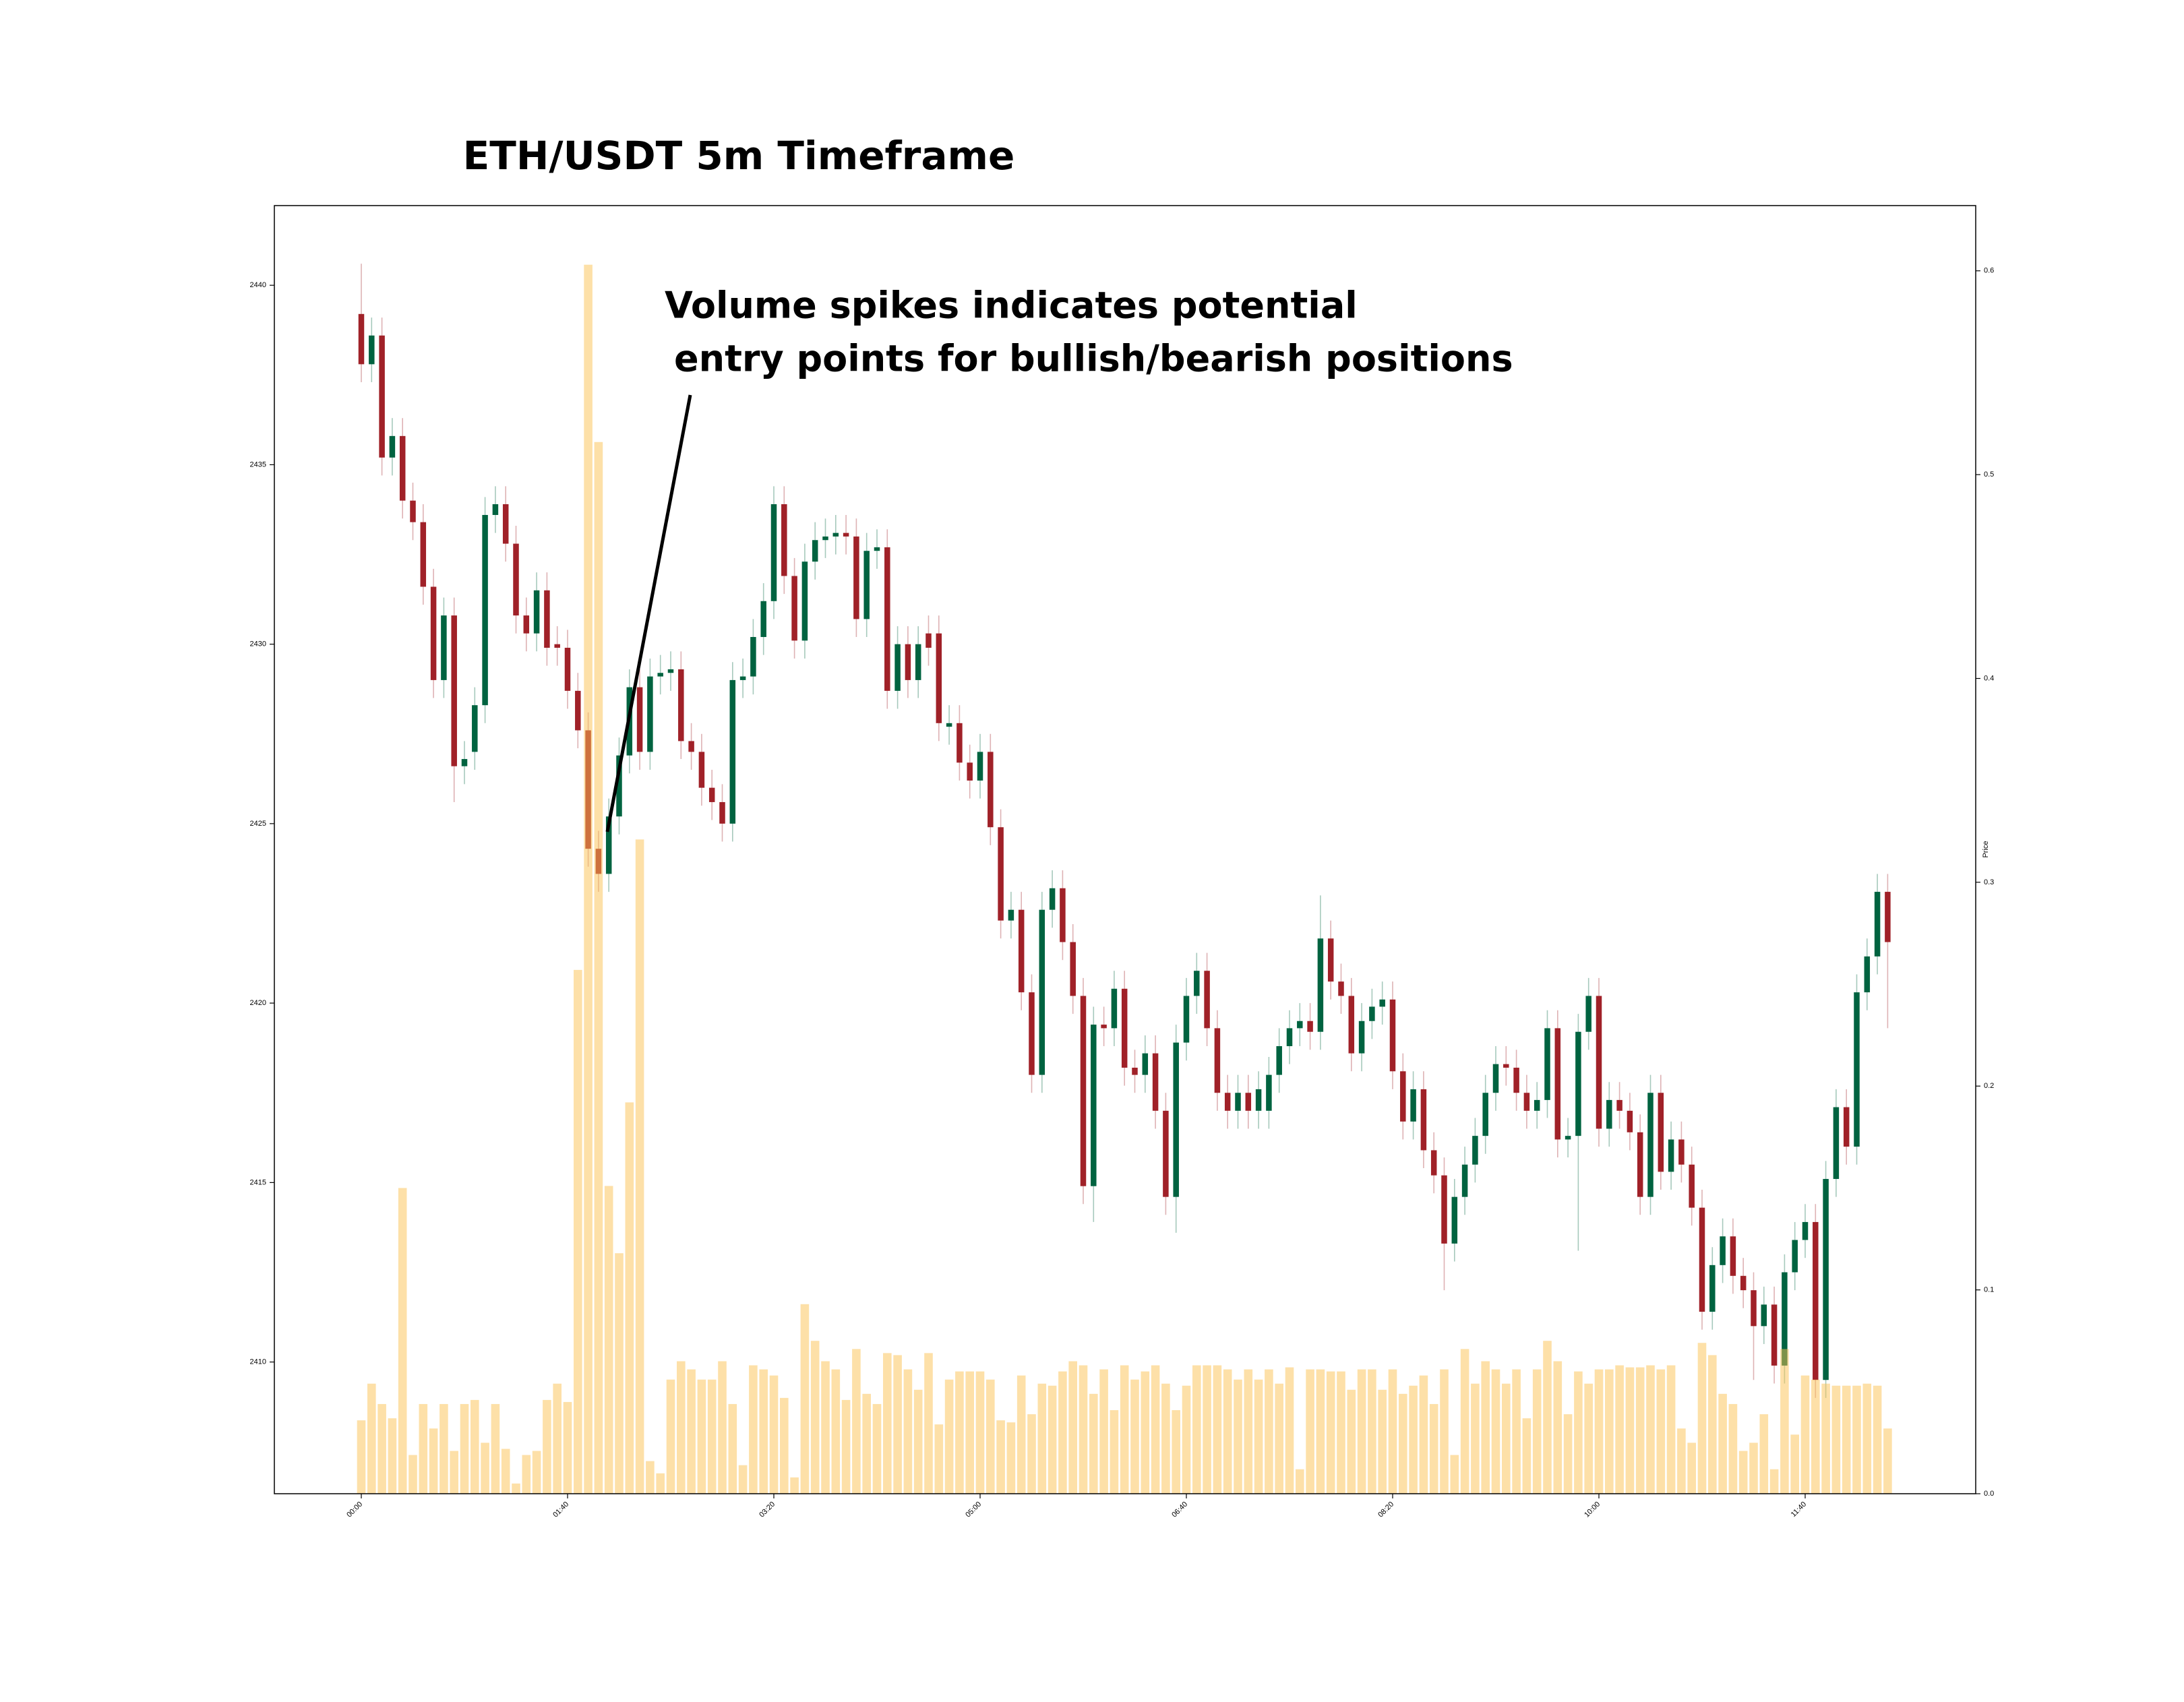 This screenshot has width=2184, height=1702. I want to click on y-tick-label: 2420, so click(258, 1003).